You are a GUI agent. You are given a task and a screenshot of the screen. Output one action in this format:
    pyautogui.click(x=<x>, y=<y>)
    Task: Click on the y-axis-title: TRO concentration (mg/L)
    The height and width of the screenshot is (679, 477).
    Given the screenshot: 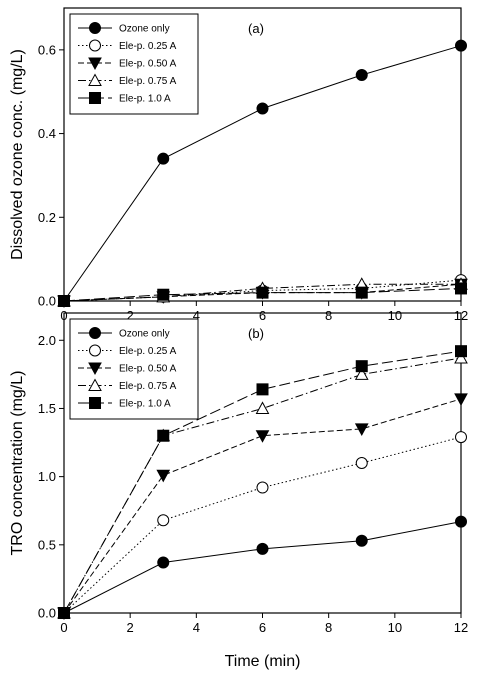 What is the action you would take?
    pyautogui.click(x=17, y=463)
    